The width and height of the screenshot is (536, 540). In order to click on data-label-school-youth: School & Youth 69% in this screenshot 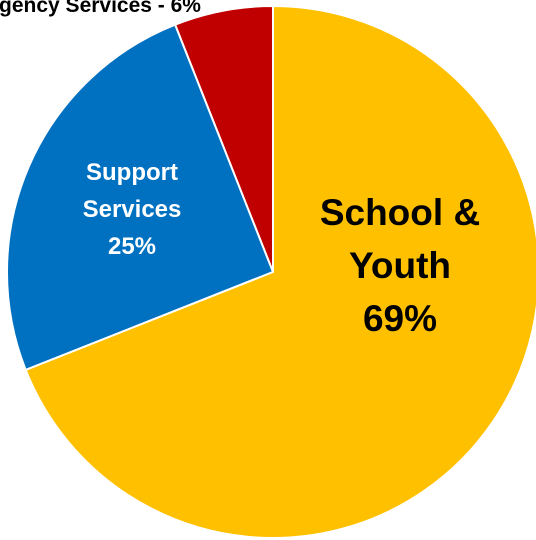, I will do `click(400, 265)`.